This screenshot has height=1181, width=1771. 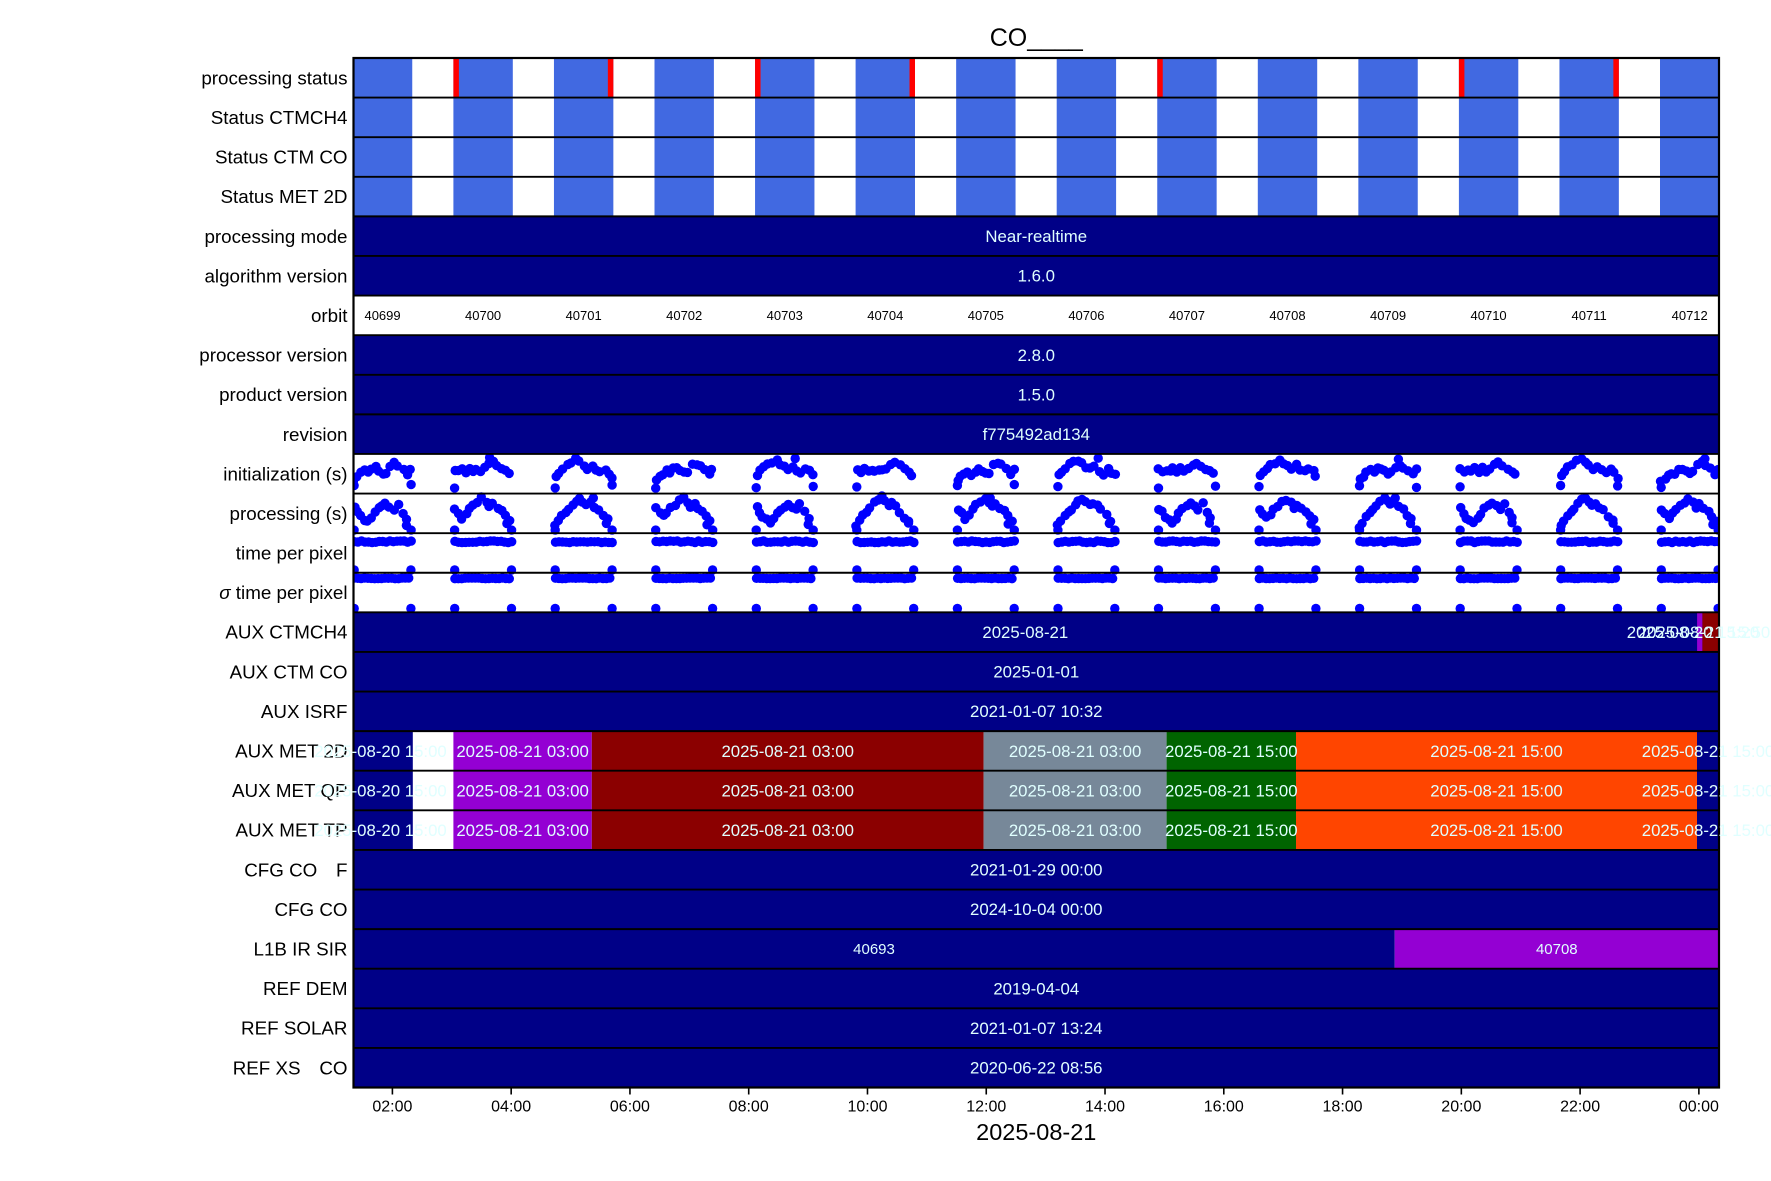 I want to click on svg-text: 2024-10-04 00:00, so click(x=1036, y=909).